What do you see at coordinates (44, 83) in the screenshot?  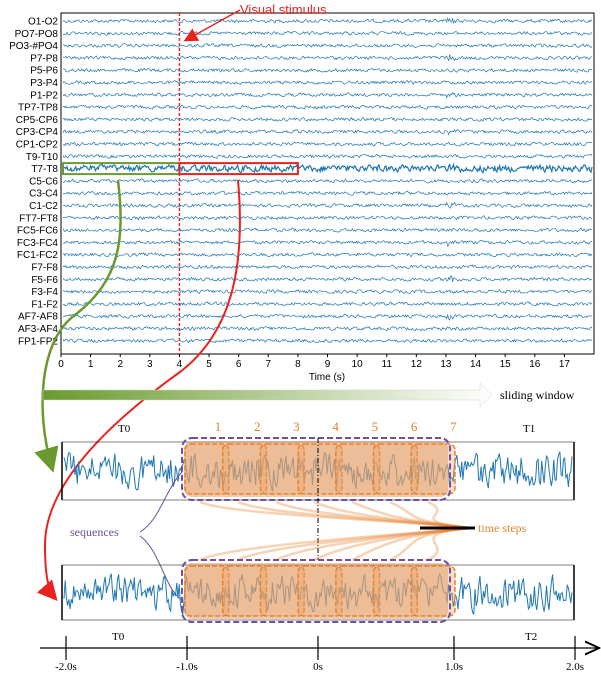 I see `channel-label: P3-P4` at bounding box center [44, 83].